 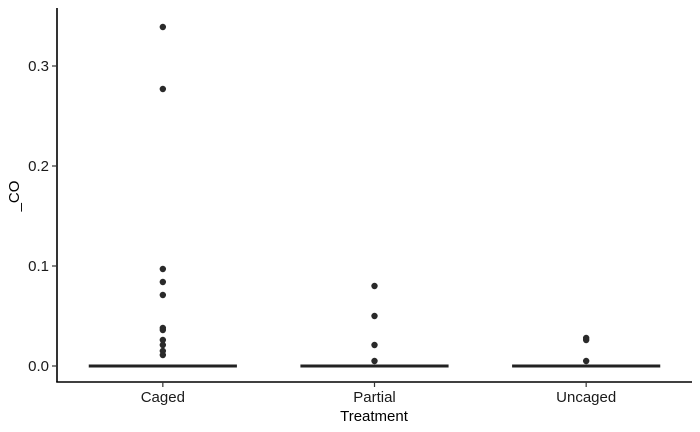 What do you see at coordinates (374, 416) in the screenshot?
I see `x-axis-title: Treatment` at bounding box center [374, 416].